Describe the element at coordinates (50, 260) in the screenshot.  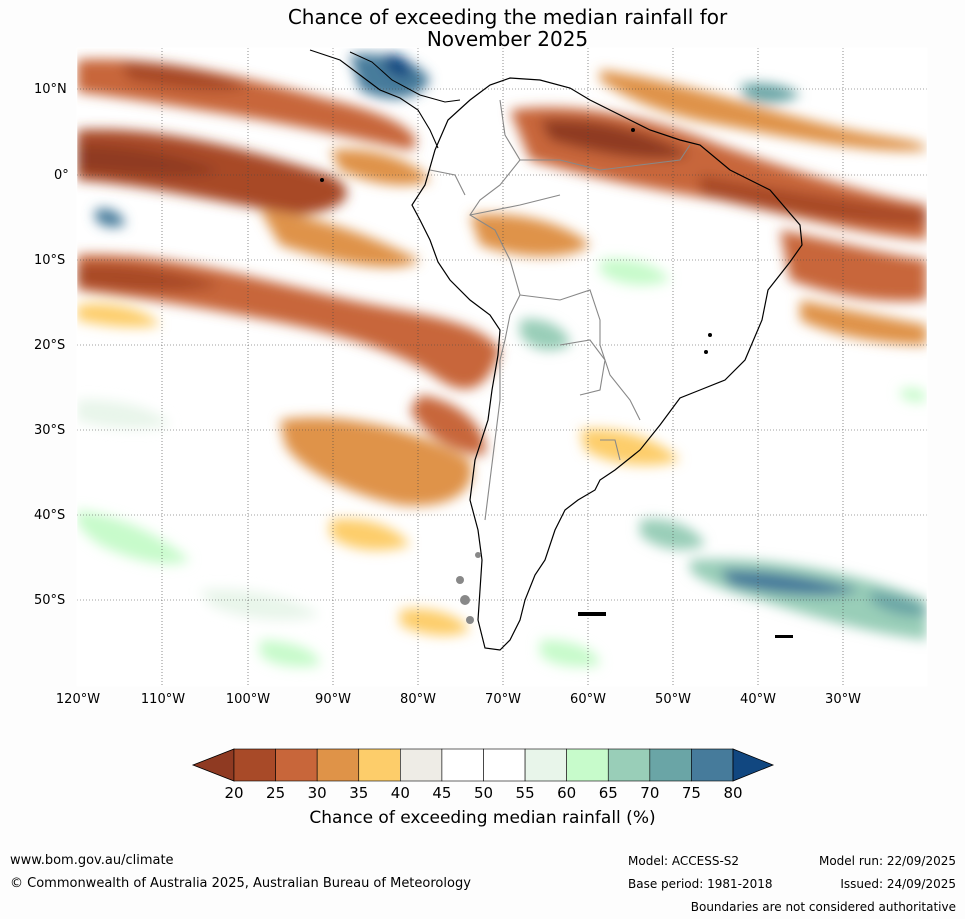
I see `lat-label-10s: 10°S` at that location.